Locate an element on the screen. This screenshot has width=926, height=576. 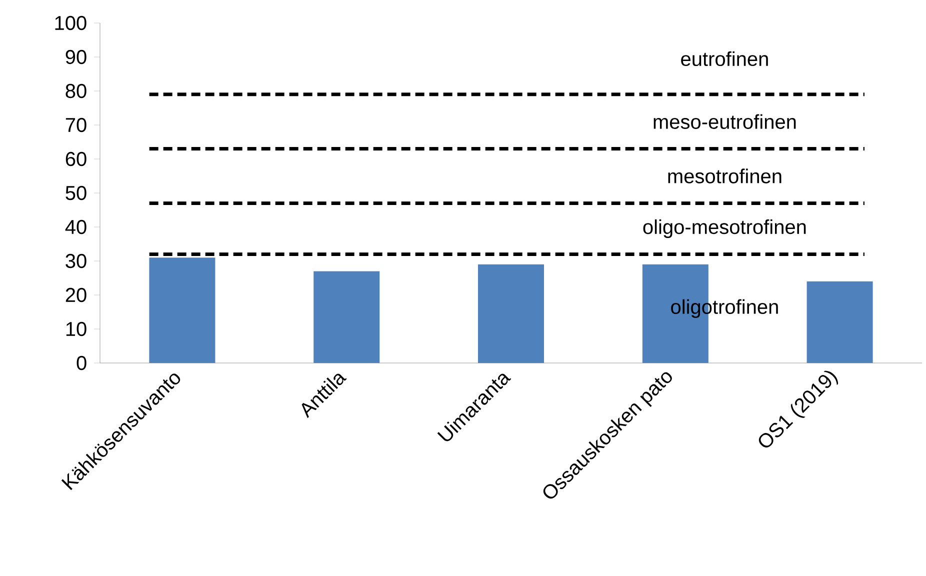
y-tick-label: 90 is located at coordinates (76, 57).